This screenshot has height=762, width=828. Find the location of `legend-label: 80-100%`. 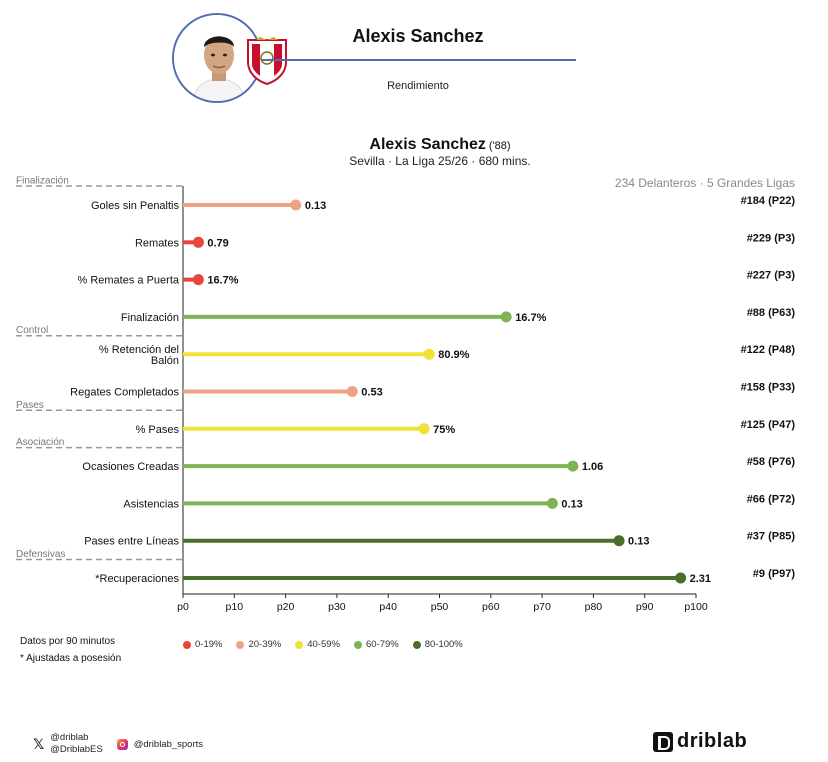

legend-label: 80-100% is located at coordinates (443, 644).